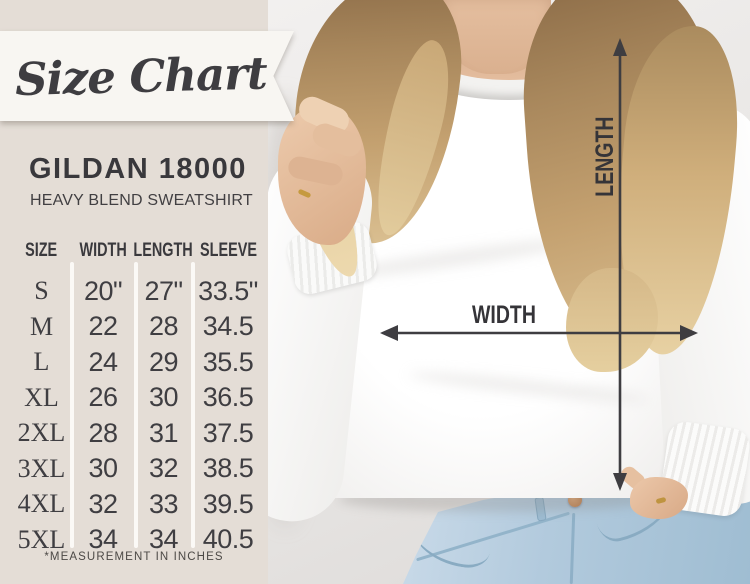 The image size is (750, 584). What do you see at coordinates (620, 264) in the screenshot?
I see `length-arrow` at bounding box center [620, 264].